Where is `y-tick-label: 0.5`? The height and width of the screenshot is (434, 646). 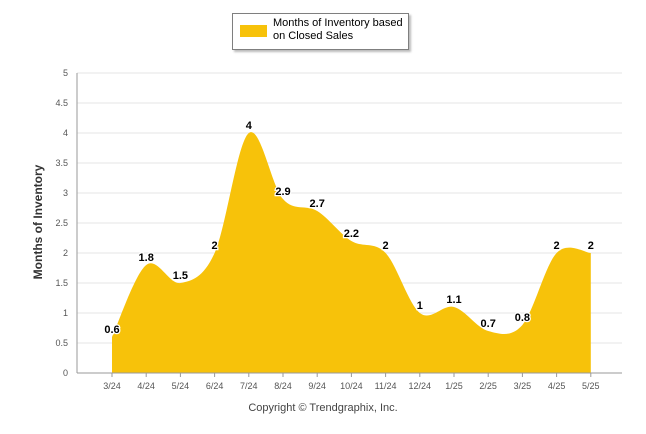 y-tick-label: 0.5 is located at coordinates (61, 343).